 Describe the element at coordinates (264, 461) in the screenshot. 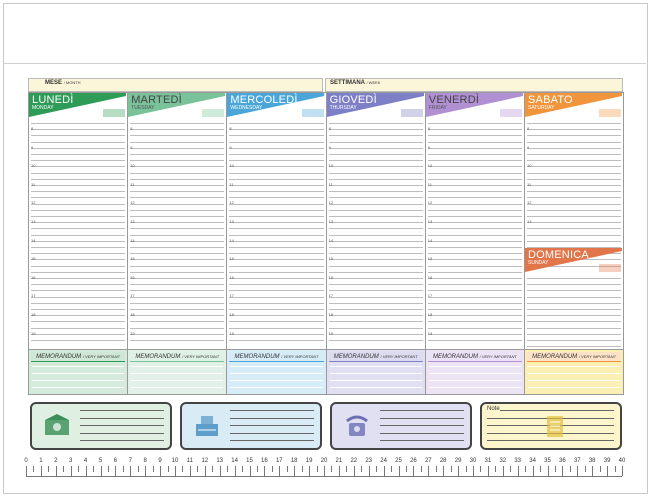

I see `ruler-number: 16` at that location.